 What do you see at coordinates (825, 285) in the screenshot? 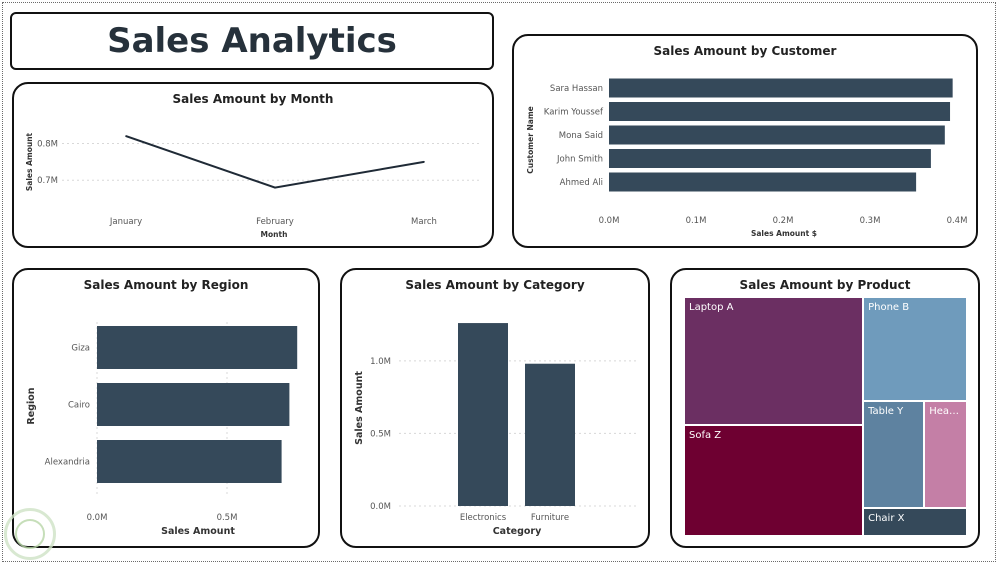
I see `product-chart-title: Sales Amount by Product` at bounding box center [825, 285].